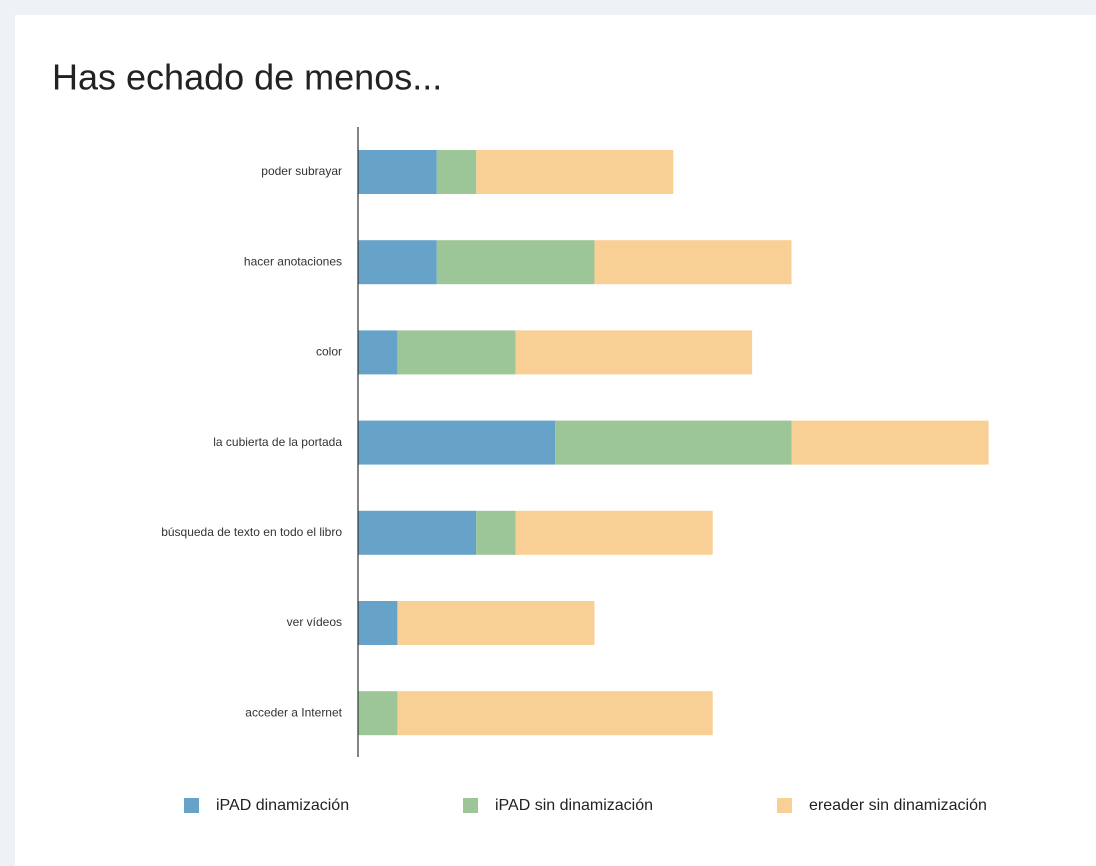 This screenshot has width=1096, height=866. I want to click on y-tick-label: la cubierta de la portada, so click(277, 442).